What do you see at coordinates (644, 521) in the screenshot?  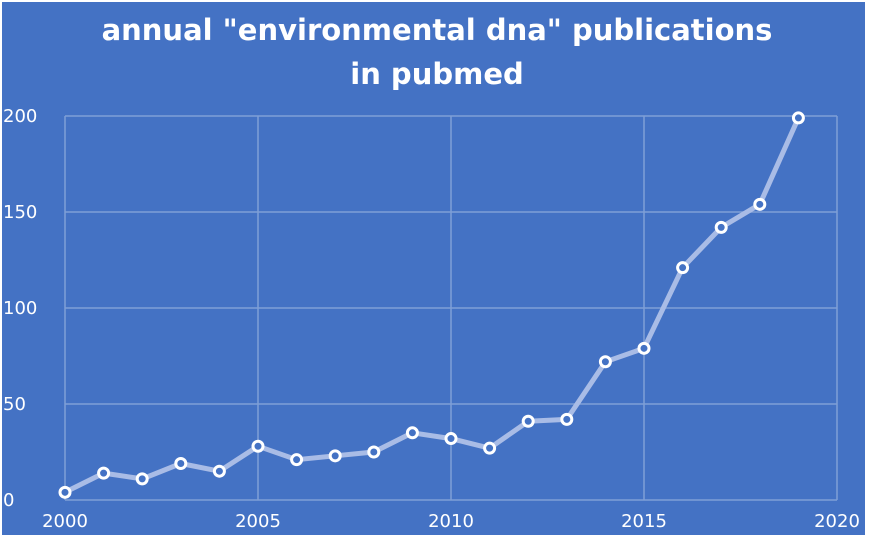 I see `x-tick-label: 2015` at bounding box center [644, 521].